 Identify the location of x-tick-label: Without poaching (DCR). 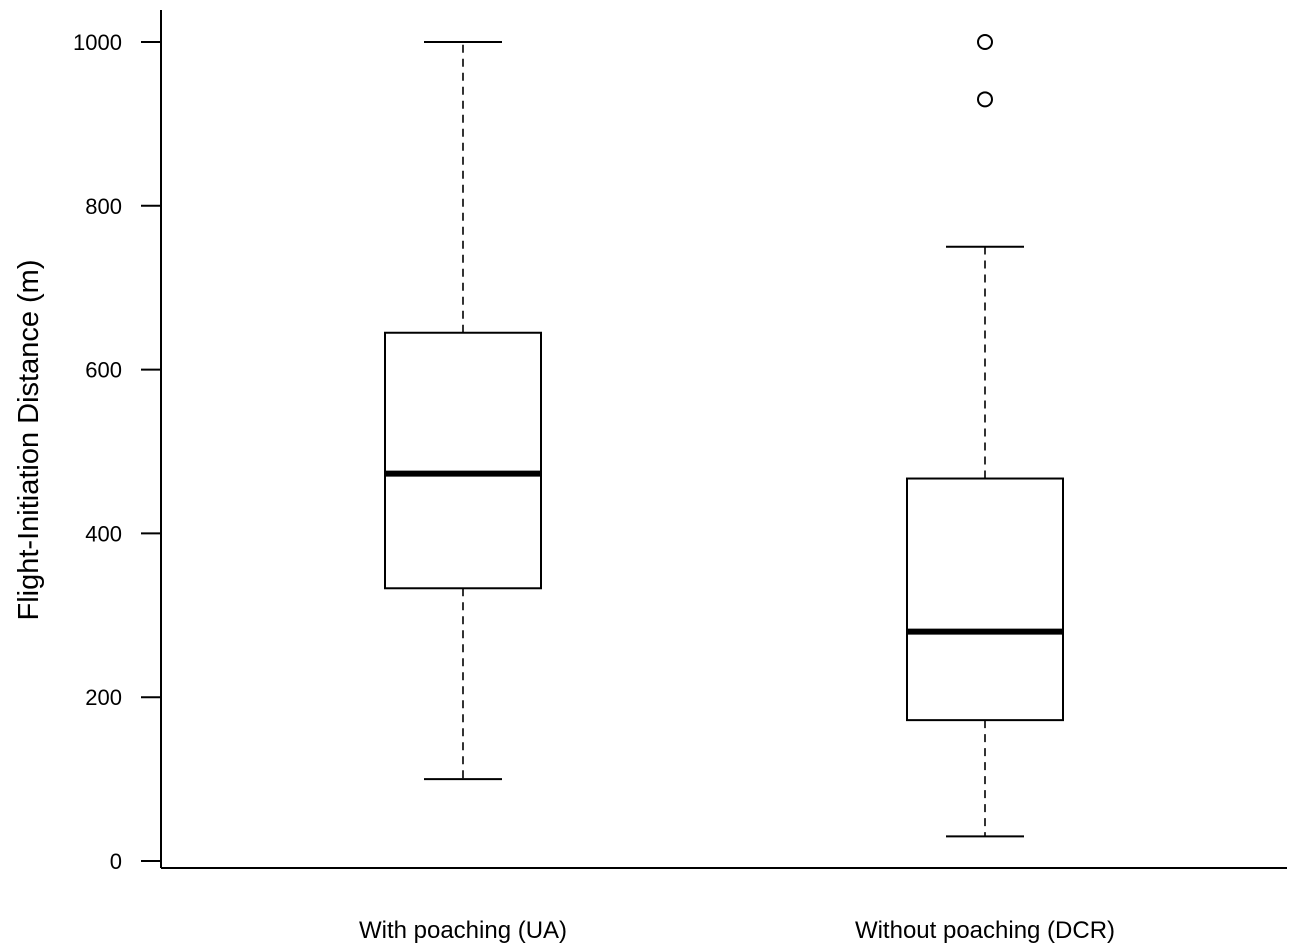
(985, 930).